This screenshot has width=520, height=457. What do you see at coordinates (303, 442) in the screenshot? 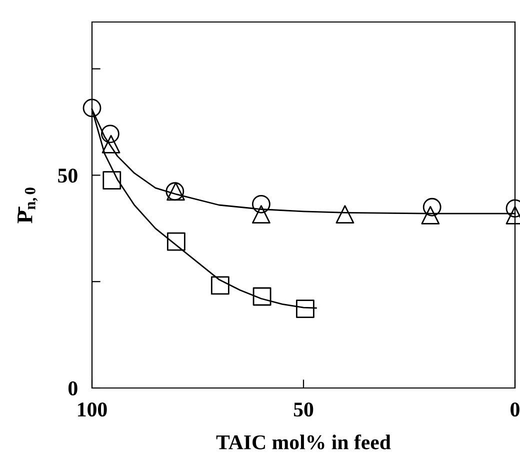
I see `x-axis-title: TAIC mol% in feed` at bounding box center [303, 442].